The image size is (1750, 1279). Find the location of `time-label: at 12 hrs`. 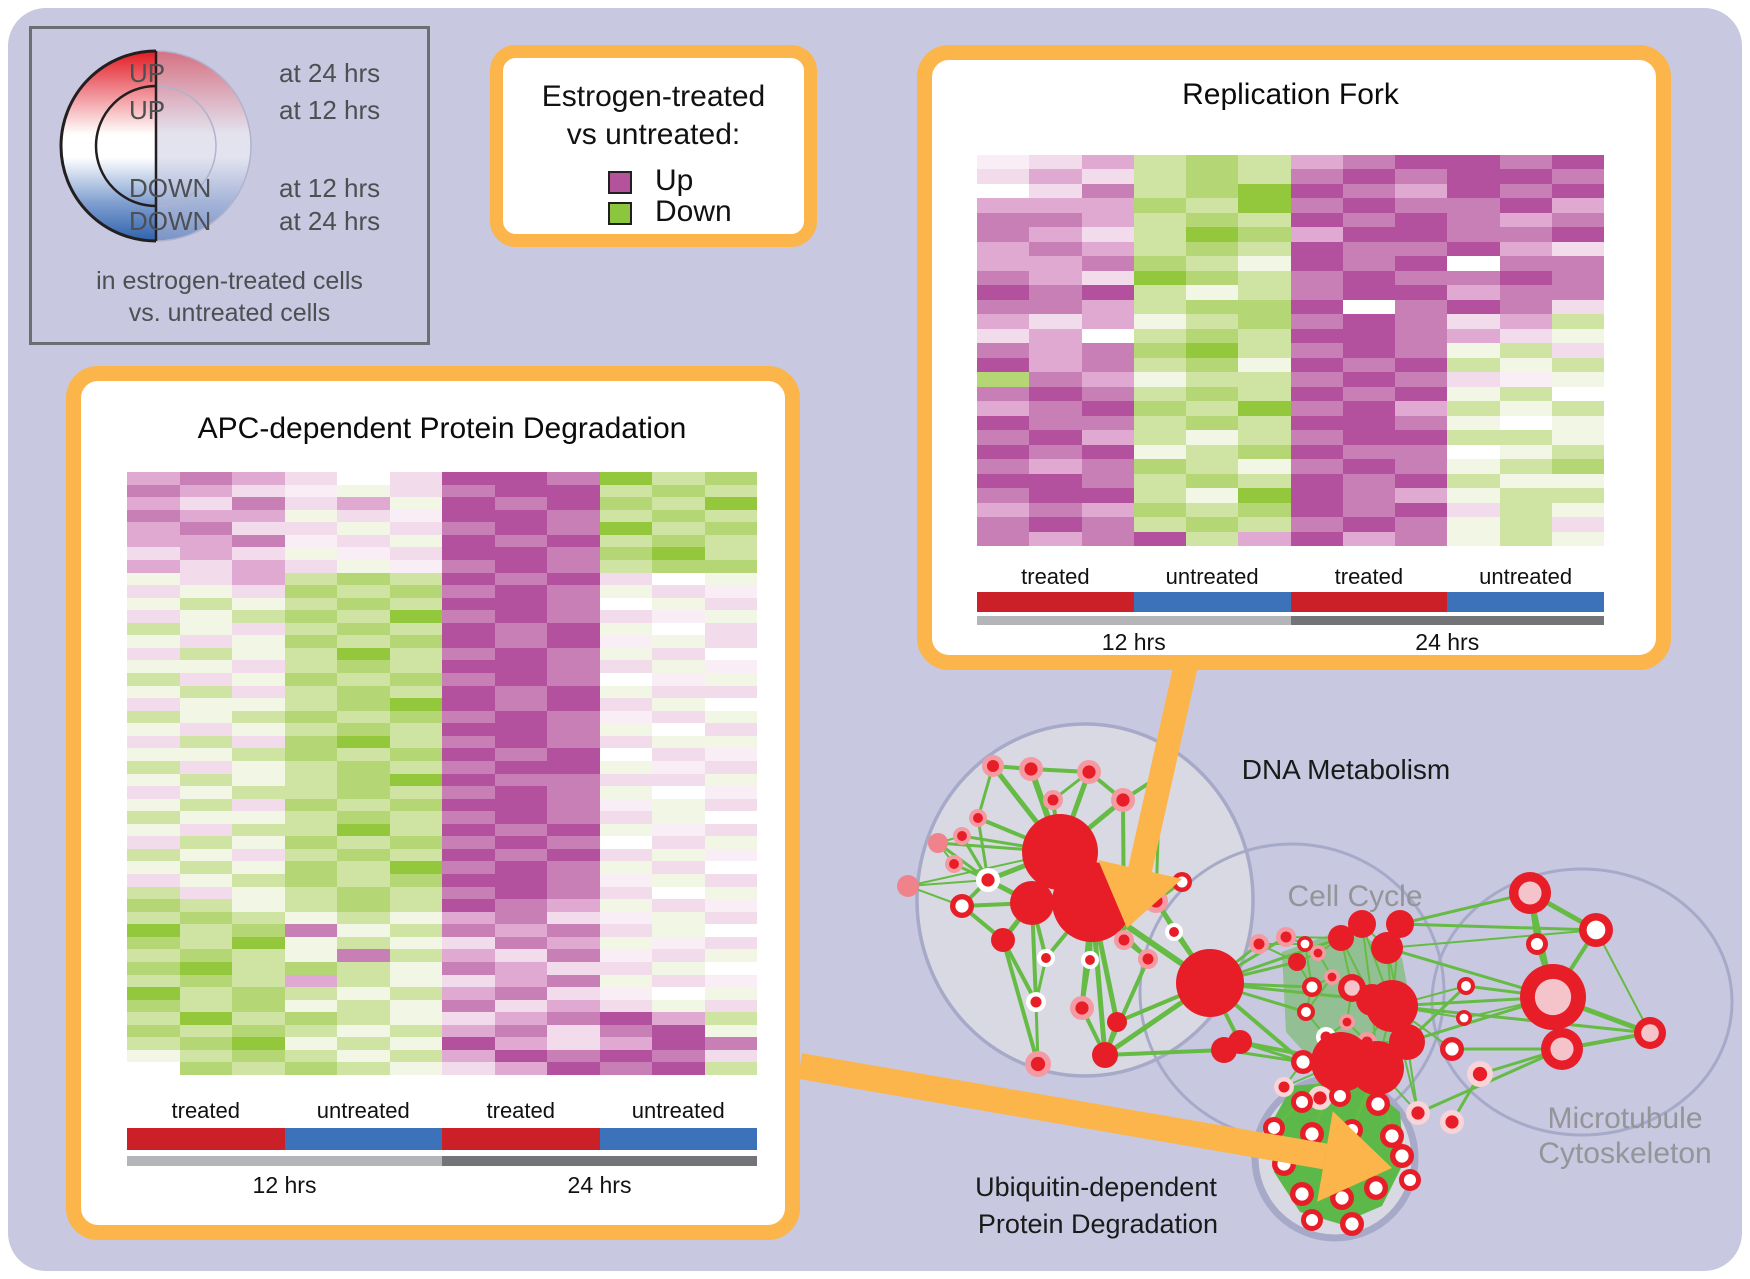

time-label: at 12 hrs is located at coordinates (330, 188).